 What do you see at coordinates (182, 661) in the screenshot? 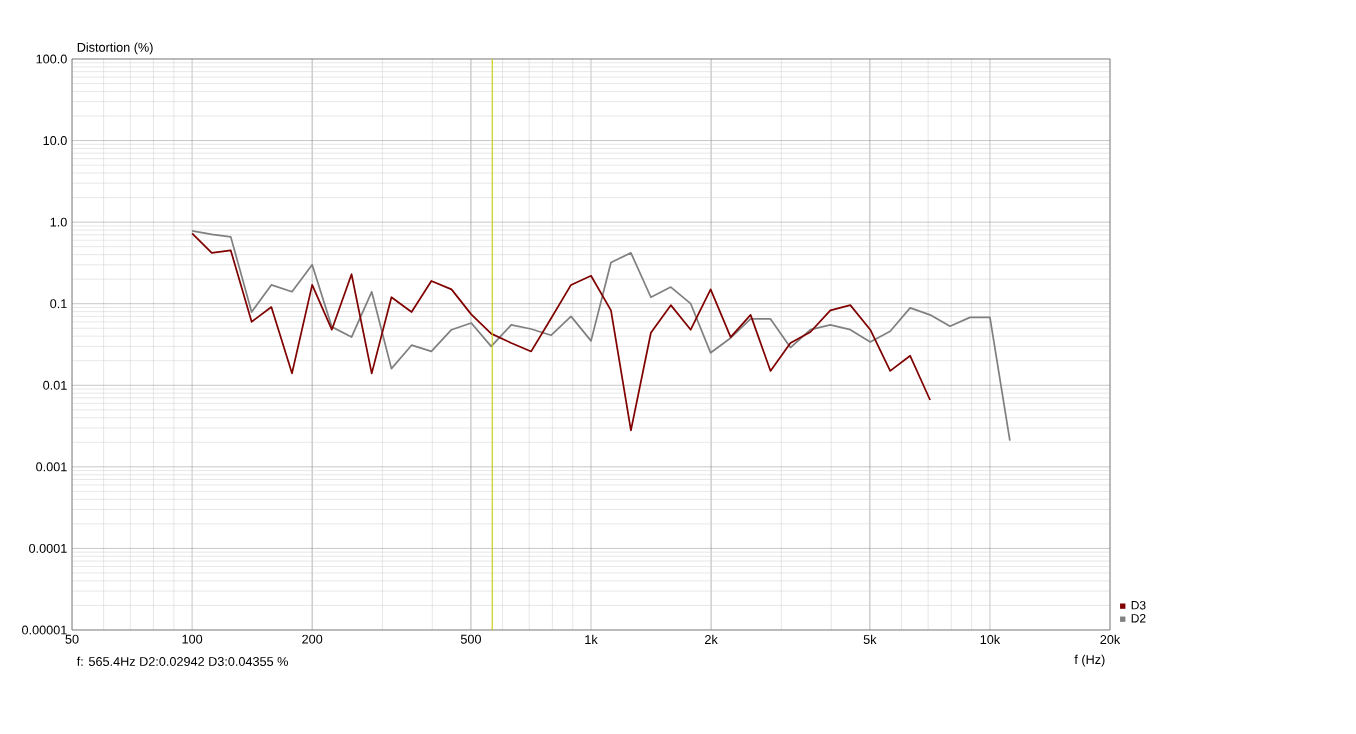
I see `text: f: 565.4Hz D2:0.02942 D3:0.04355 %` at bounding box center [182, 661].